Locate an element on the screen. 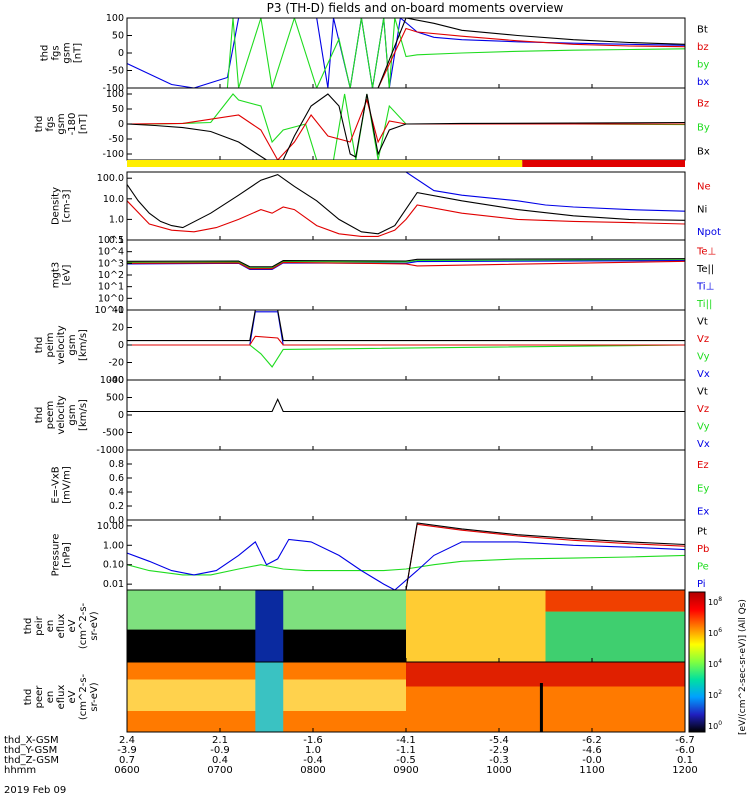 This screenshot has height=800, width=750. legend-Bt: Bt is located at coordinates (702, 30).